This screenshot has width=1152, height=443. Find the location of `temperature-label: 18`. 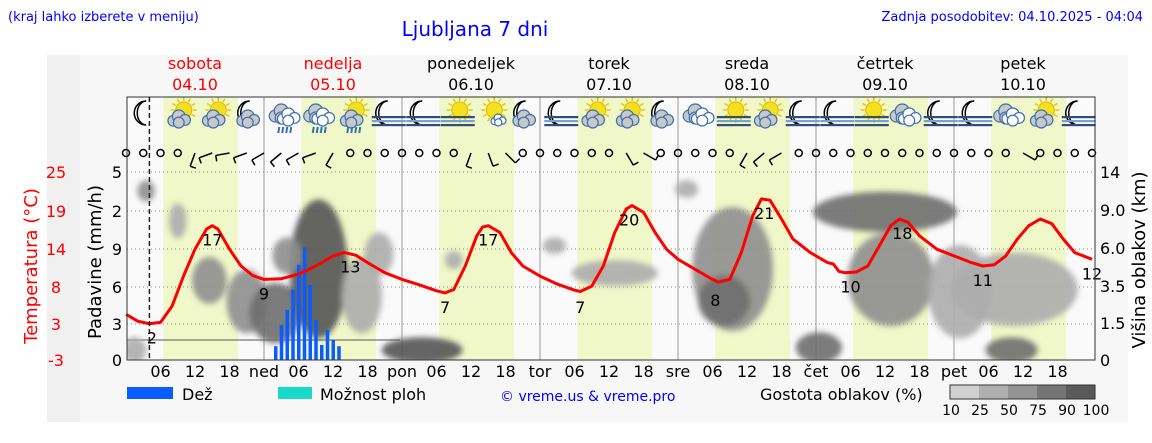

temperature-label: 18 is located at coordinates (902, 233).